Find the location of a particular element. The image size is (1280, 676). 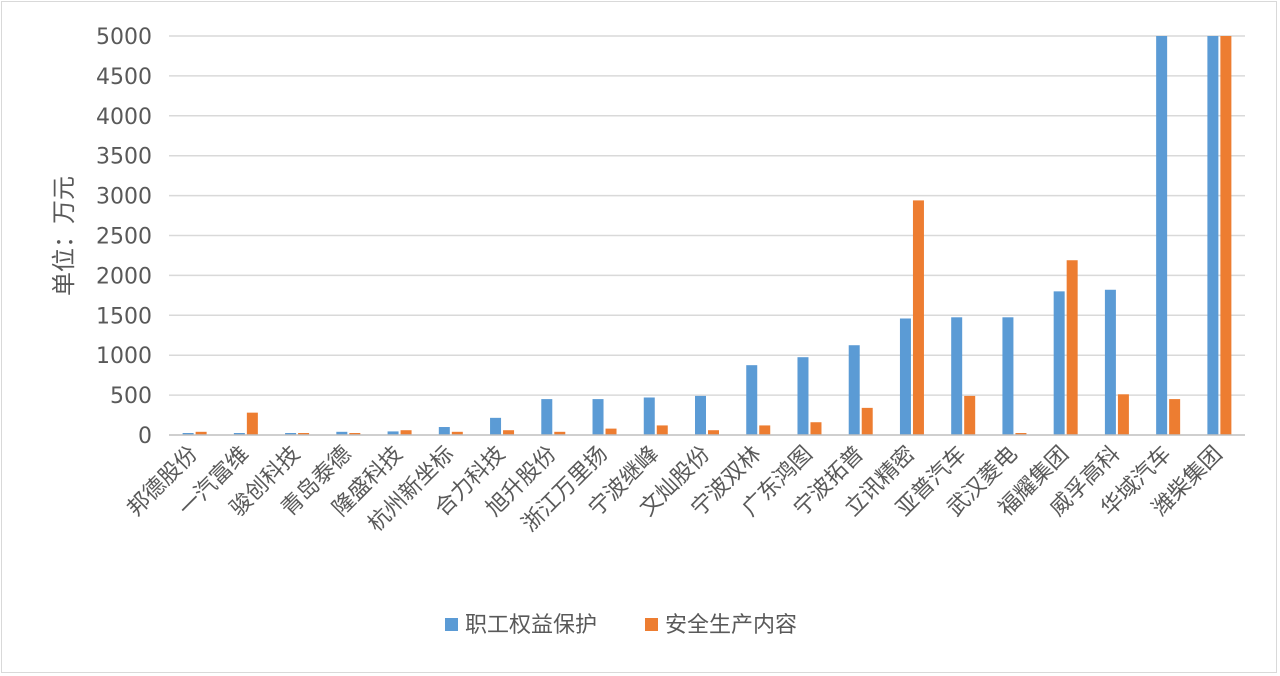

legend-label: 职工权益保护 is located at coordinates (531, 625).